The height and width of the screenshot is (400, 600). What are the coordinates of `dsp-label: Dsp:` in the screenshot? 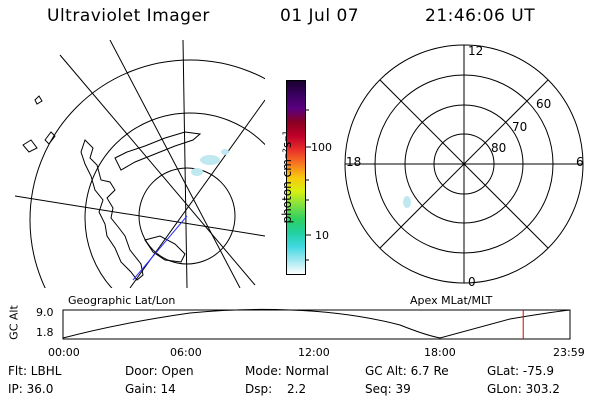 It's located at (259, 389).